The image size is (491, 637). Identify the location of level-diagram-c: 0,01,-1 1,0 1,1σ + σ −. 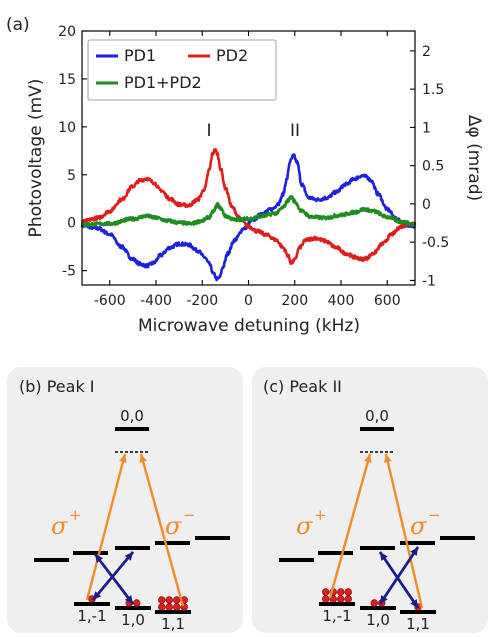
(377, 520).